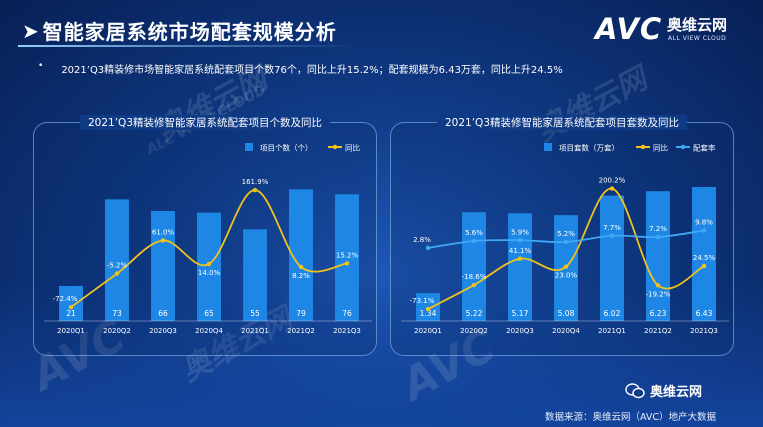 The width and height of the screenshot is (763, 427). Describe the element at coordinates (301, 313) in the screenshot. I see `bar-value-label: 79` at that location.